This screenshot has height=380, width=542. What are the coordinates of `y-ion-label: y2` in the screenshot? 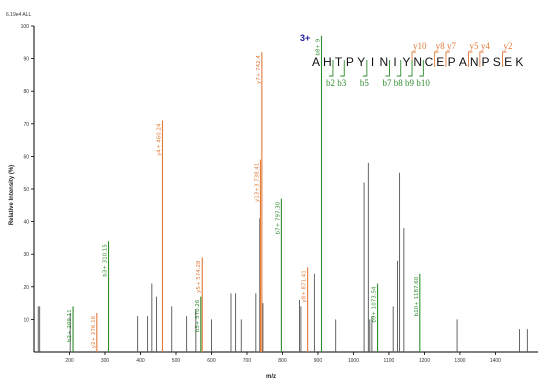 It's located at (507, 46).